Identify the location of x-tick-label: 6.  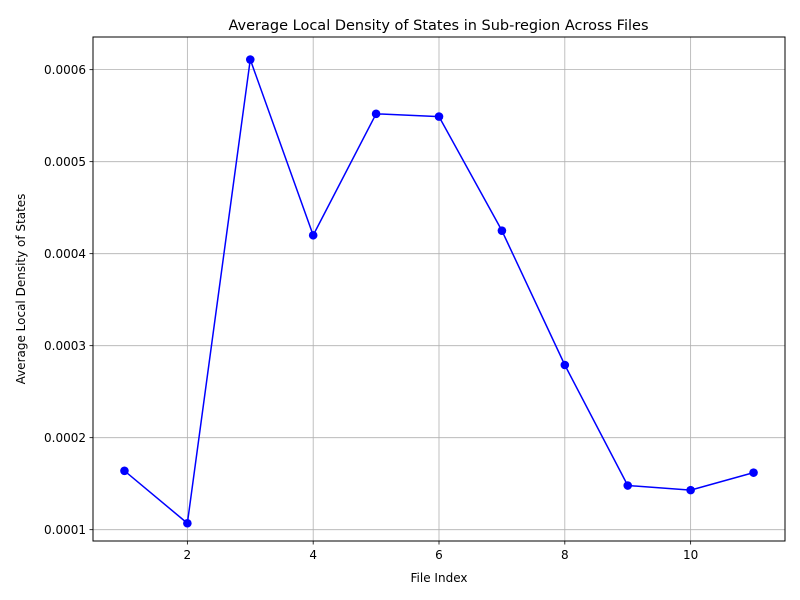
(439, 555).